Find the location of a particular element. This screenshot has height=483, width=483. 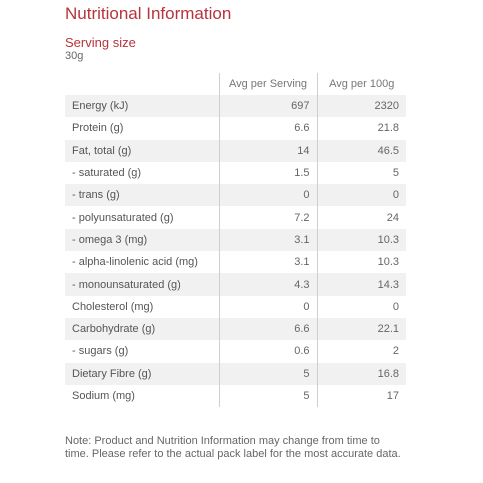

nutrient-label: Cholesterol (mg) is located at coordinates (142, 306).